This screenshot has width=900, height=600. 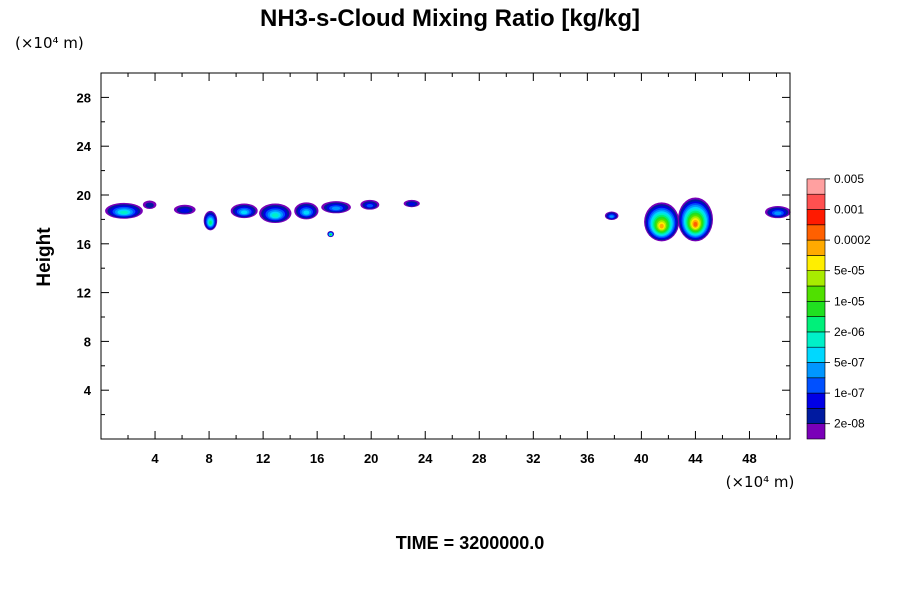 I want to click on y-tick-label: 8, so click(x=87, y=341).